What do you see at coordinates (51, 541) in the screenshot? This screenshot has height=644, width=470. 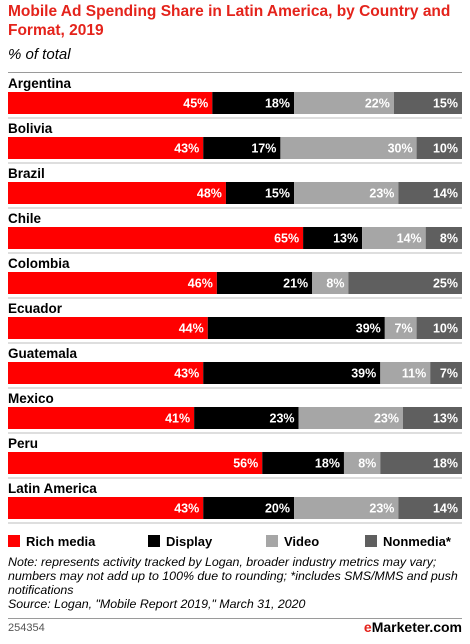 I see `legend-item-rich-media: Rich media` at bounding box center [51, 541].